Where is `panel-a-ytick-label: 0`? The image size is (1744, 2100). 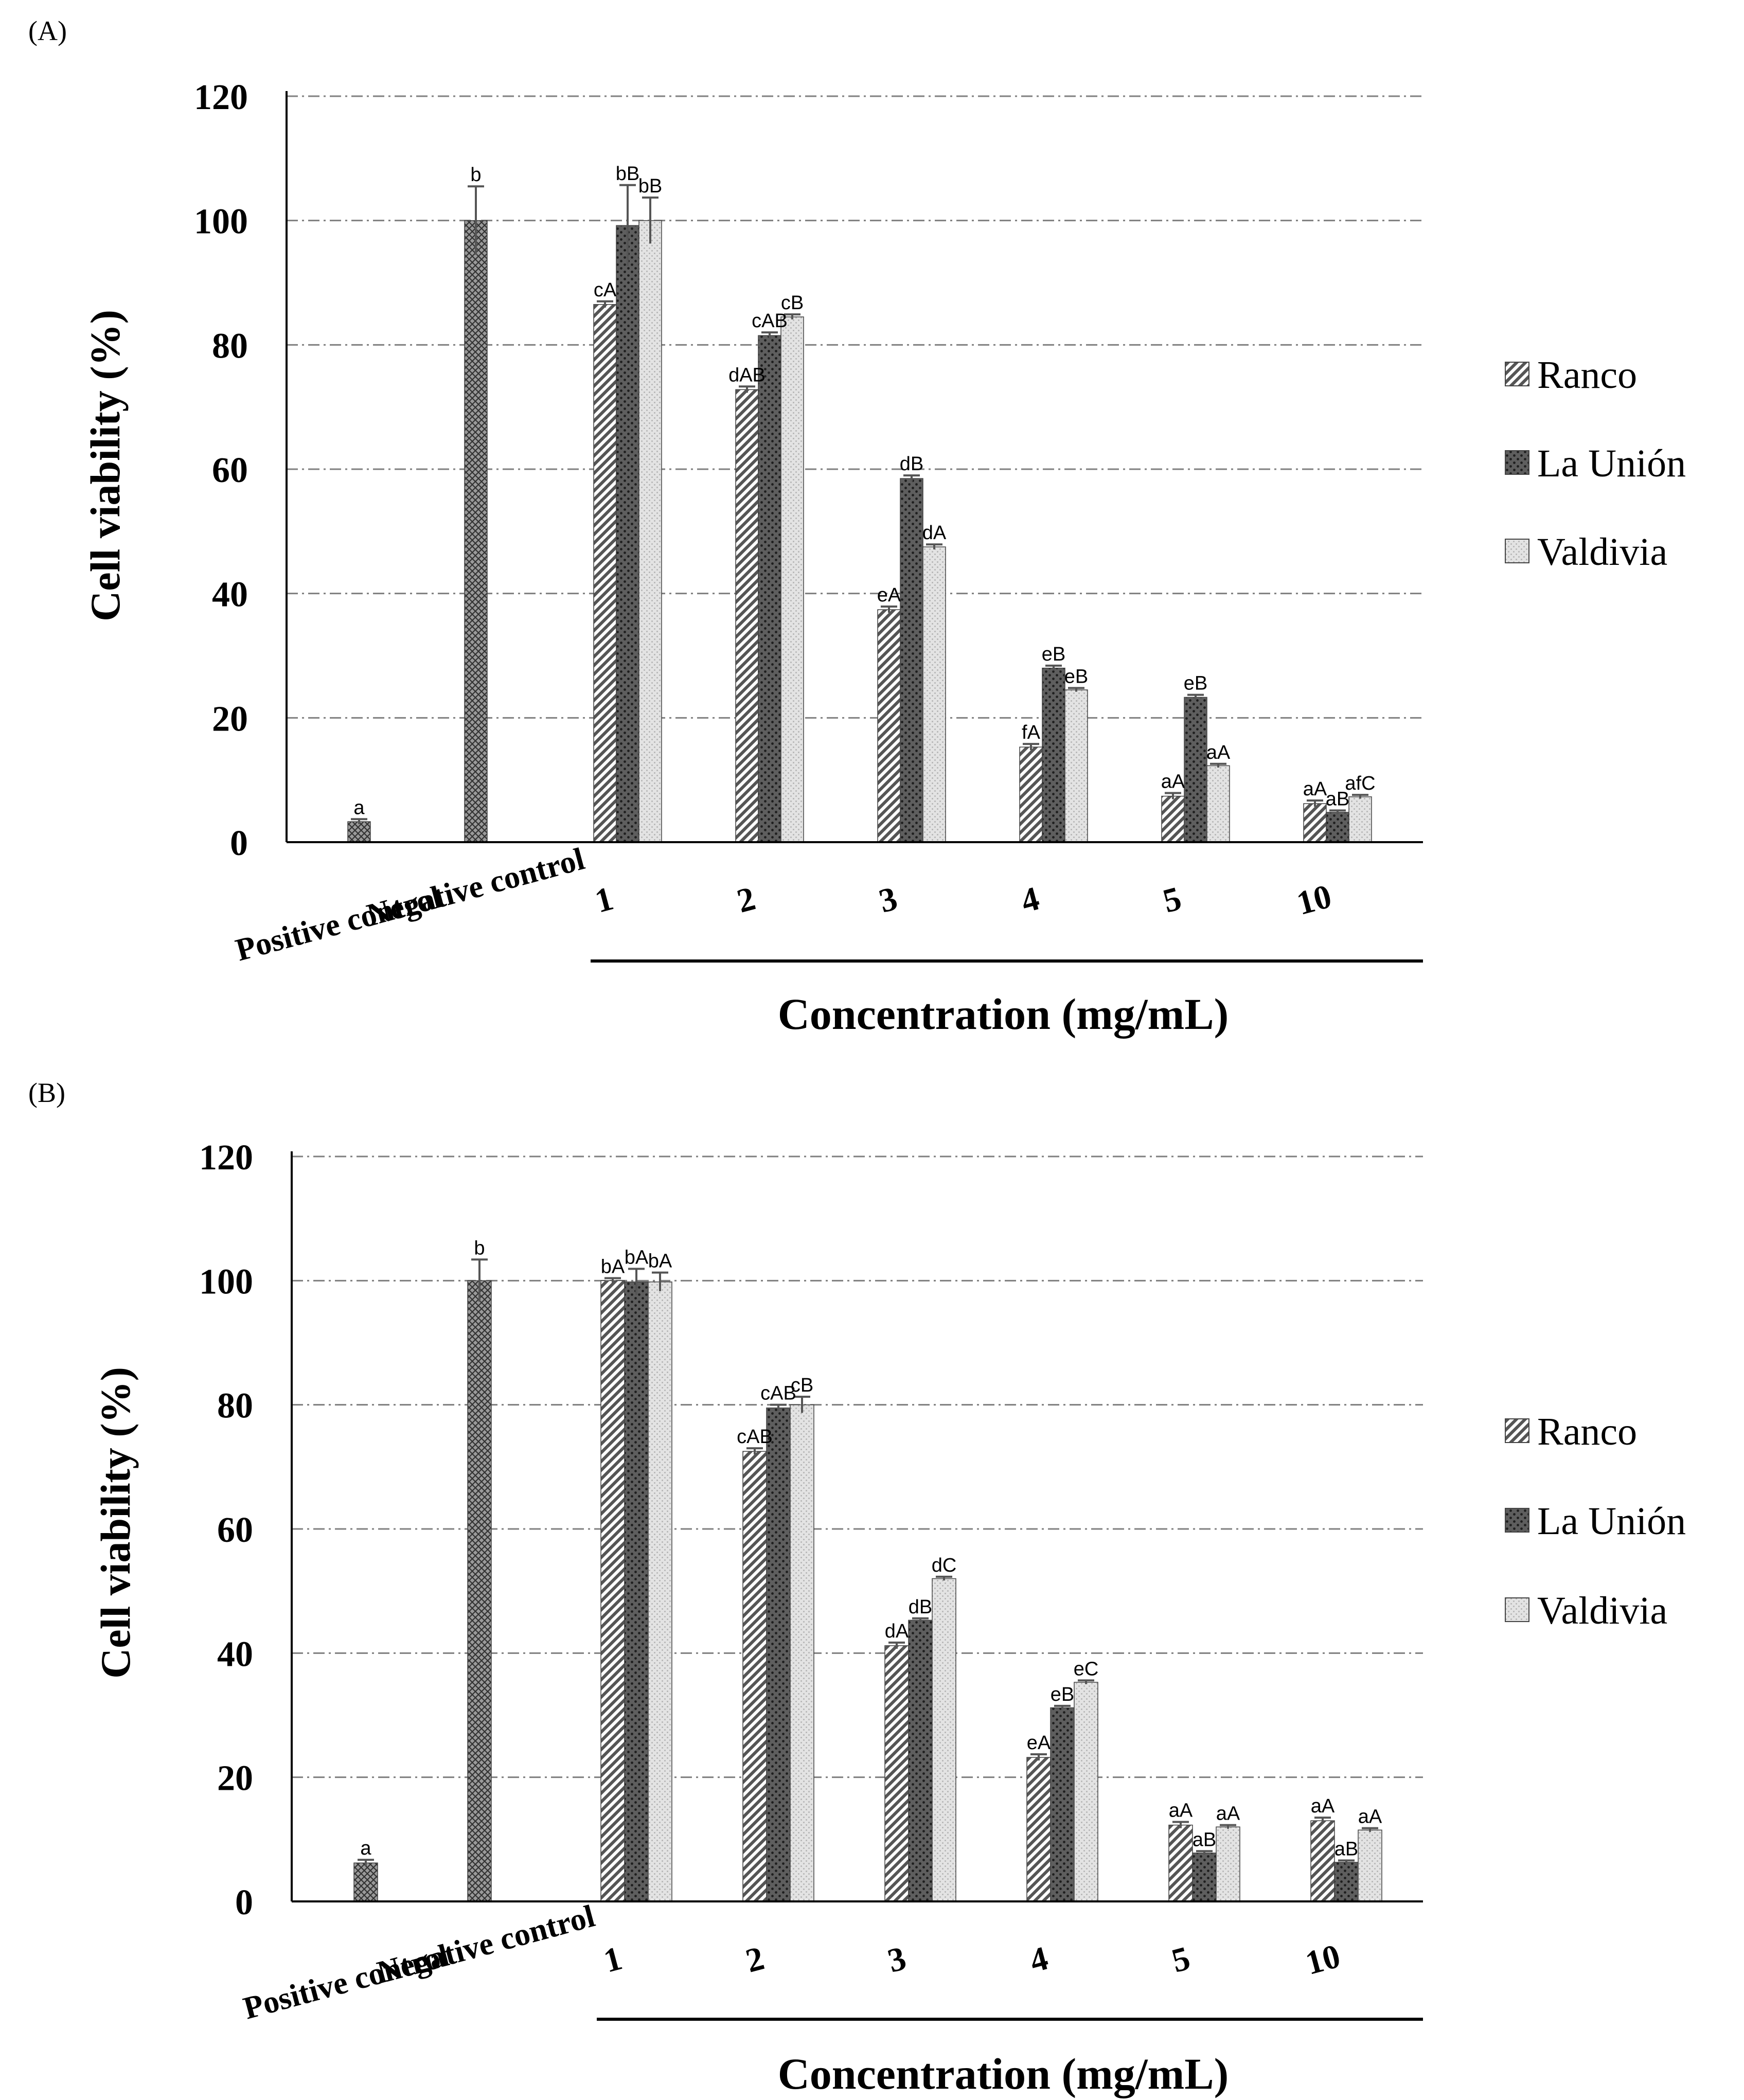 panel-a-ytick-label: 0 is located at coordinates (239, 843).